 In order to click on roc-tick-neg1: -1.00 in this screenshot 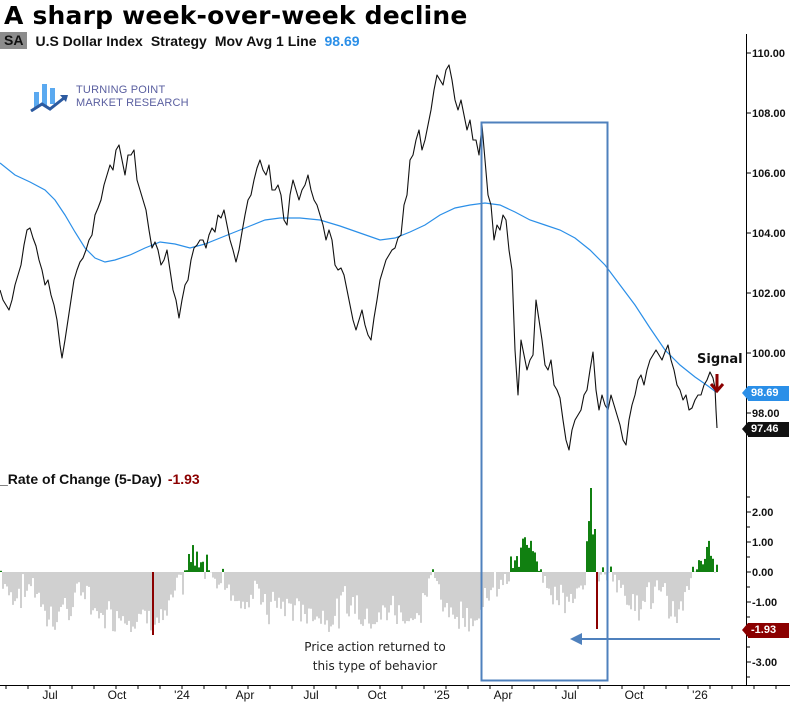, I will do `click(764, 603)`.